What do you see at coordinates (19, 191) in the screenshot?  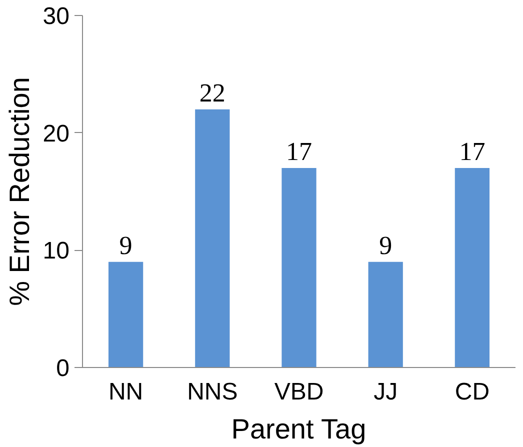 I see `y-axis-title: % Error Reduction` at bounding box center [19, 191].